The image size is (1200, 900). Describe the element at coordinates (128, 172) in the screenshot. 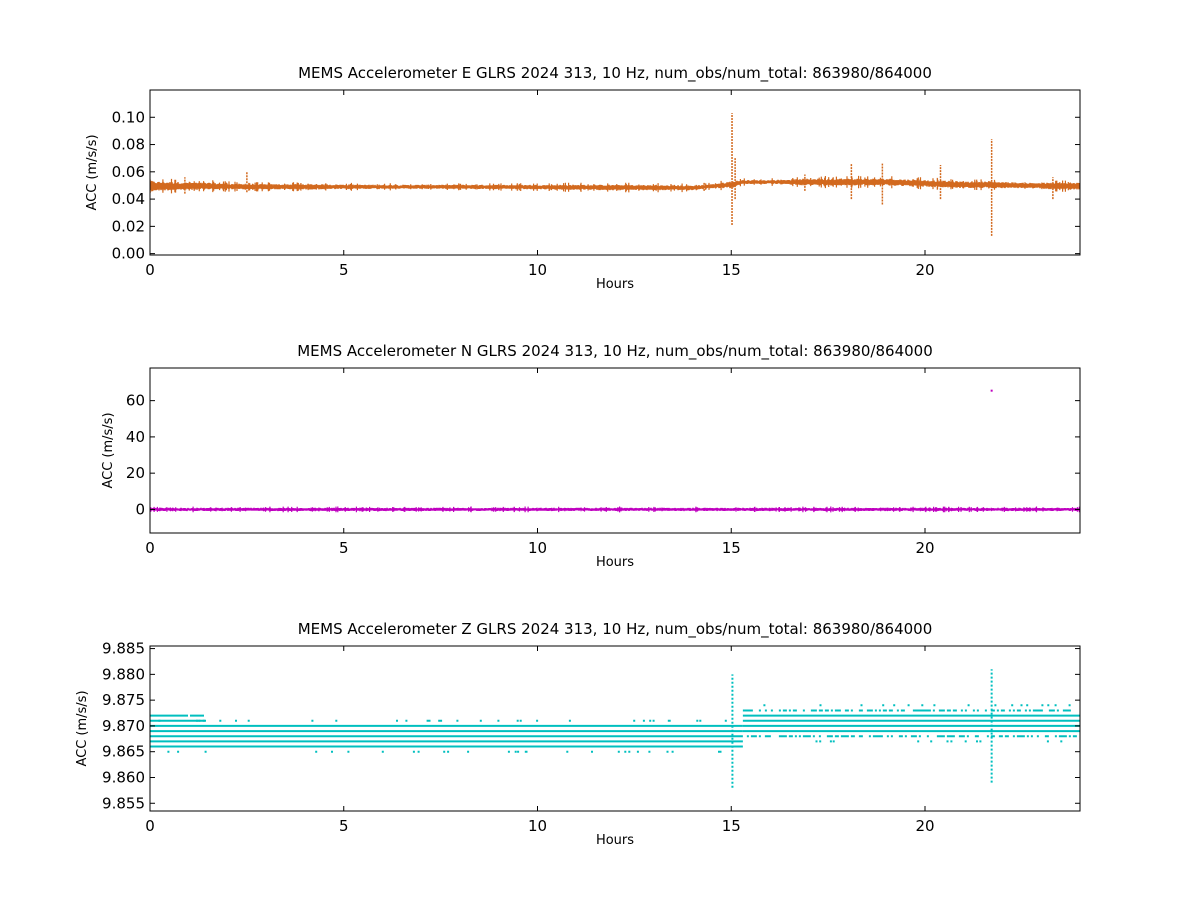

I see `y-tick-label: 0.06` at that location.